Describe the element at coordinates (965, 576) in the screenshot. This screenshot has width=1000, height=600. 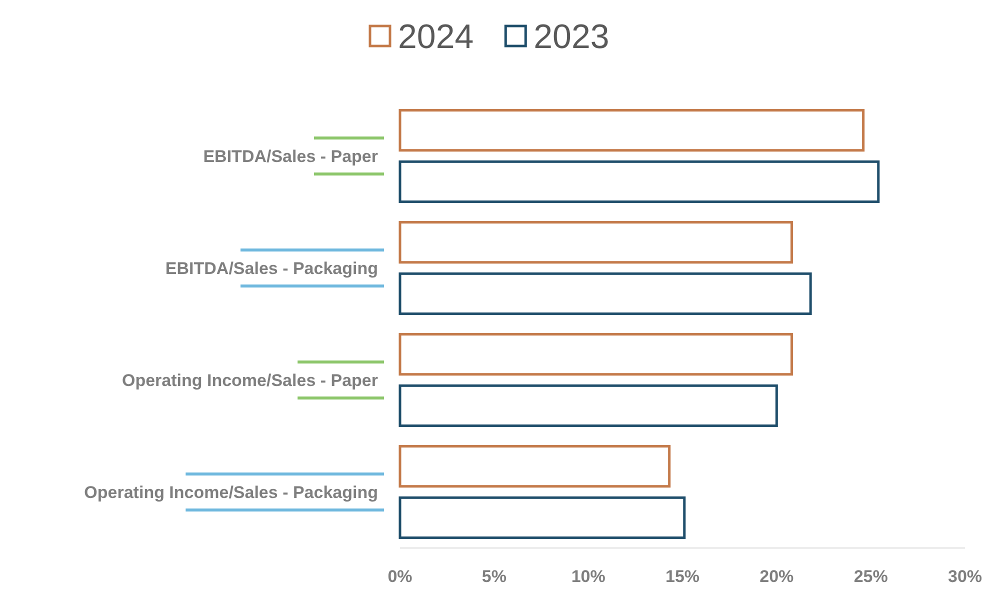
I see `x-tick-label: 30%` at that location.